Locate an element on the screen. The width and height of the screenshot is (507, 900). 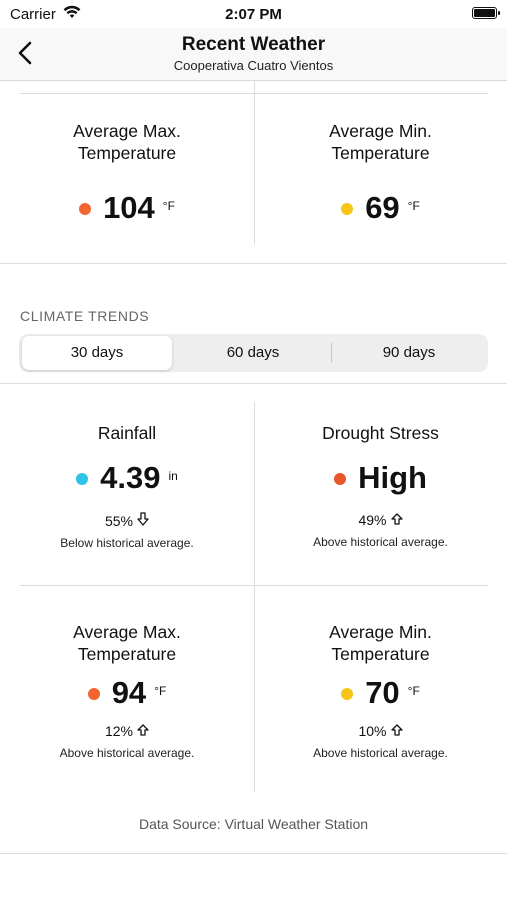
battery-icon is located at coordinates (486, 13).